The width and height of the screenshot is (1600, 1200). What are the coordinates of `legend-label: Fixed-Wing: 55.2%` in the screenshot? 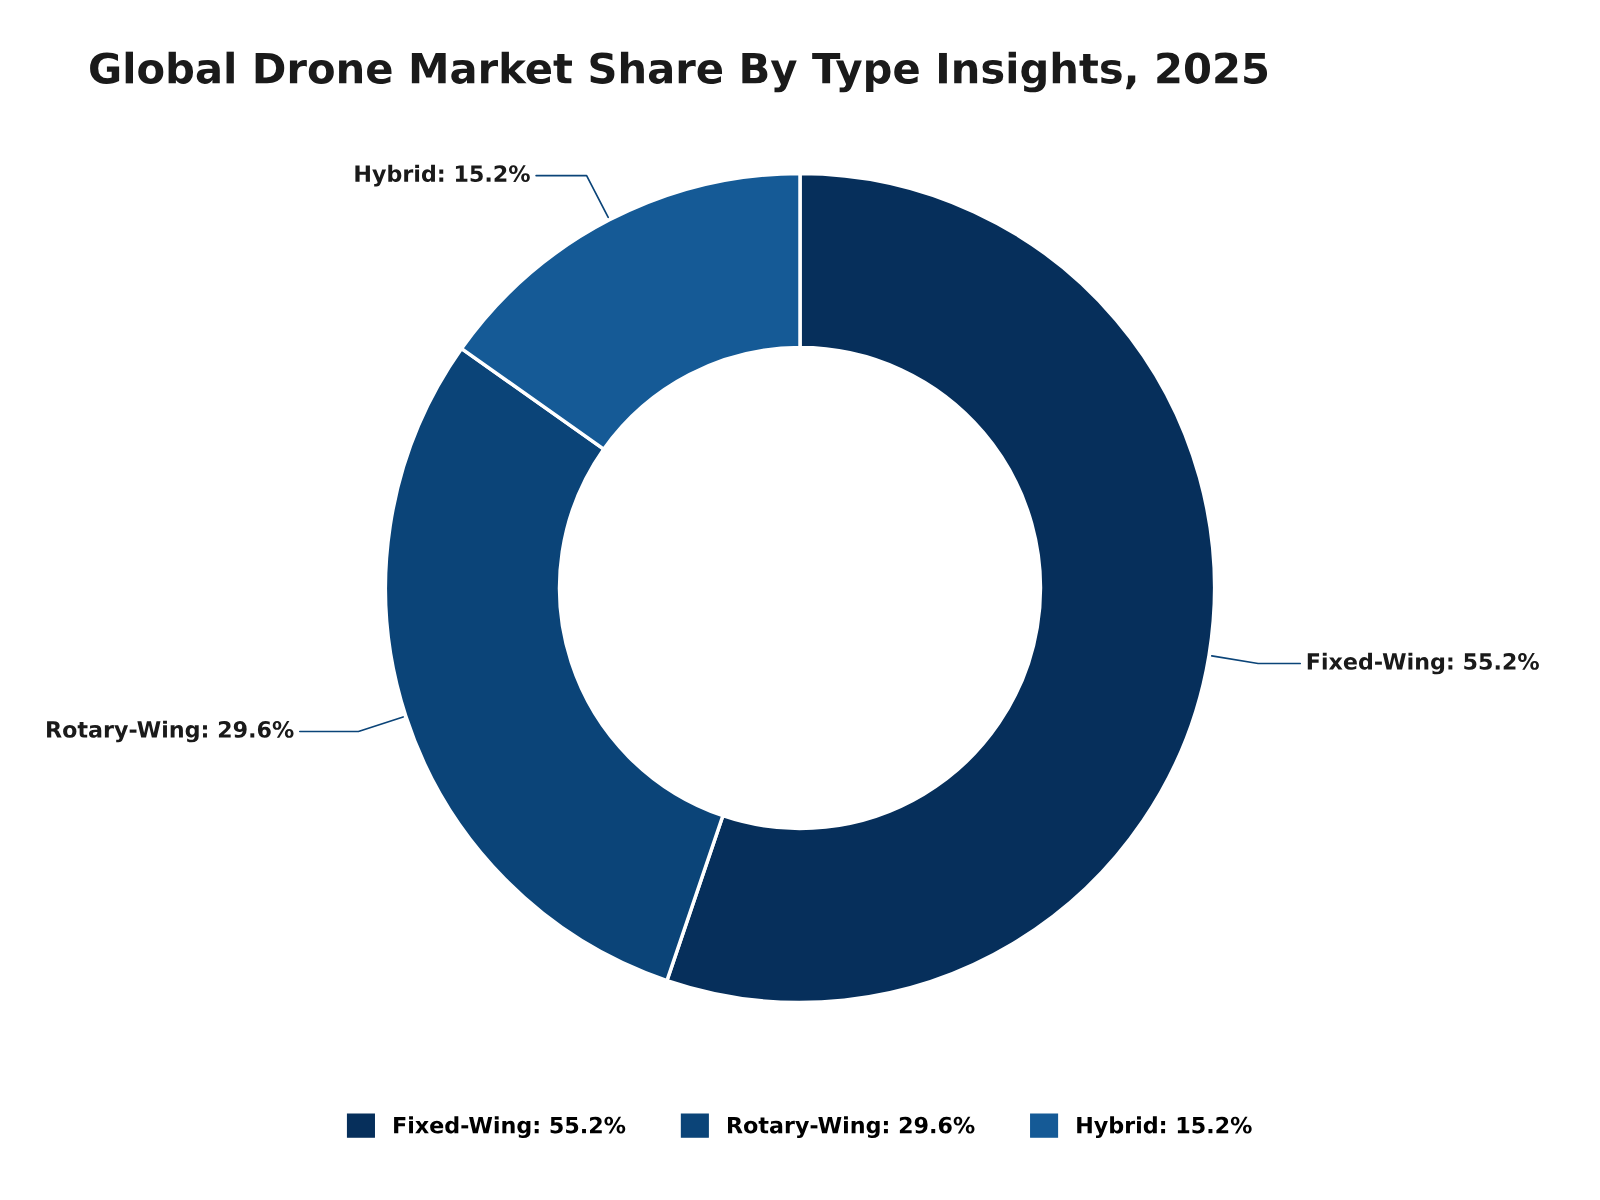 It's located at (510, 1127).